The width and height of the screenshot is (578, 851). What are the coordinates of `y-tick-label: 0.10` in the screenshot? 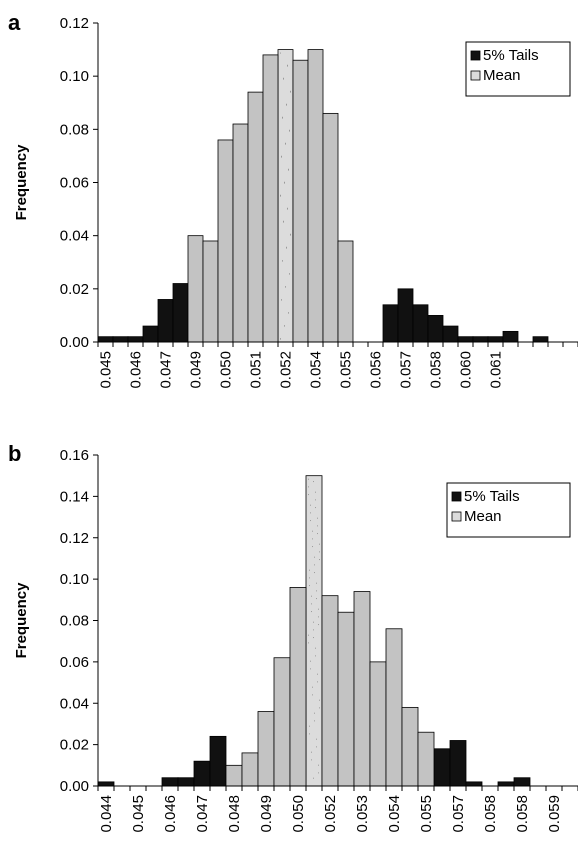 It's located at (74, 579).